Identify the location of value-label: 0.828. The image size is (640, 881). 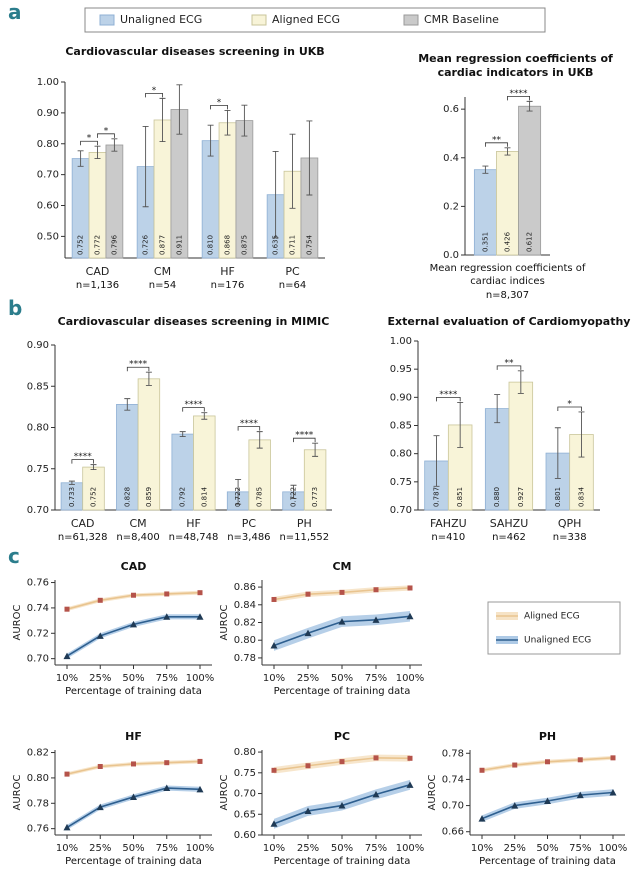
(127, 497).